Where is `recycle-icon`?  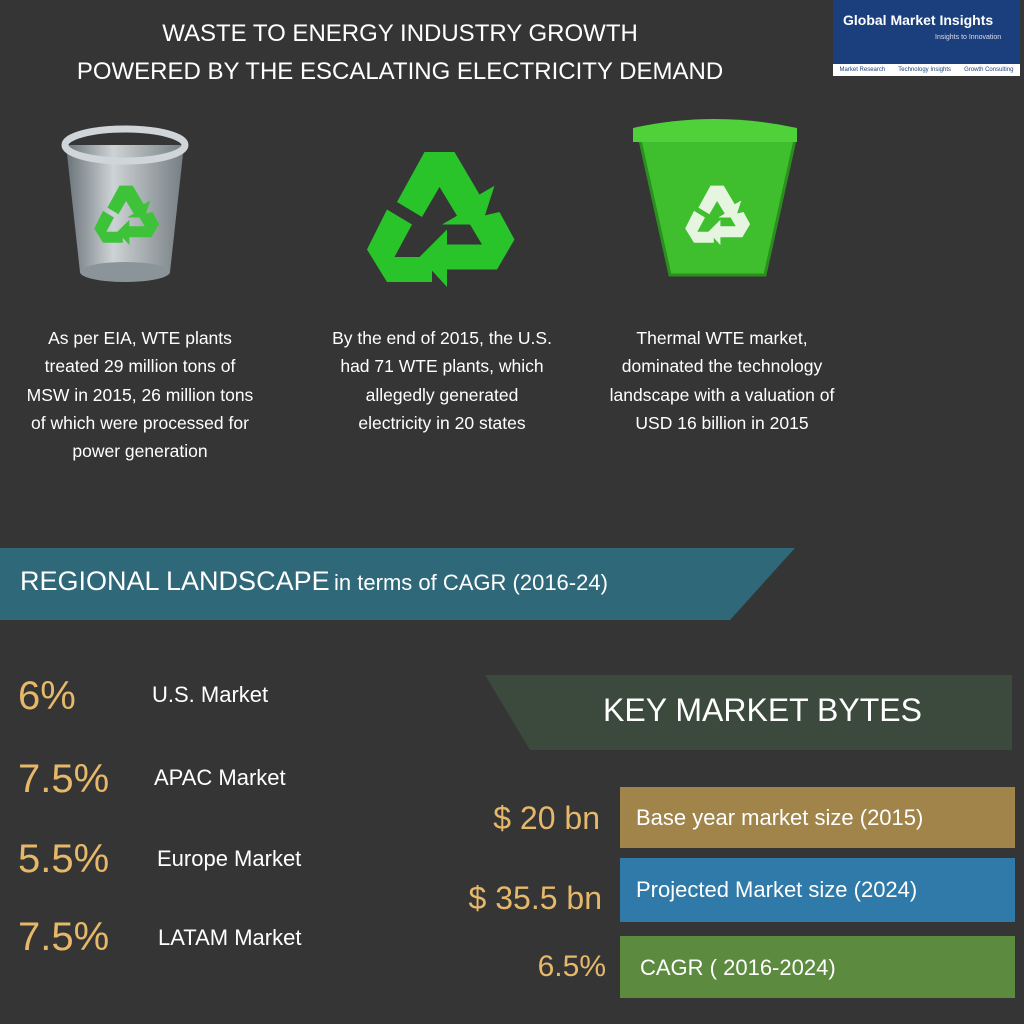
recycle-icon is located at coordinates (441, 219).